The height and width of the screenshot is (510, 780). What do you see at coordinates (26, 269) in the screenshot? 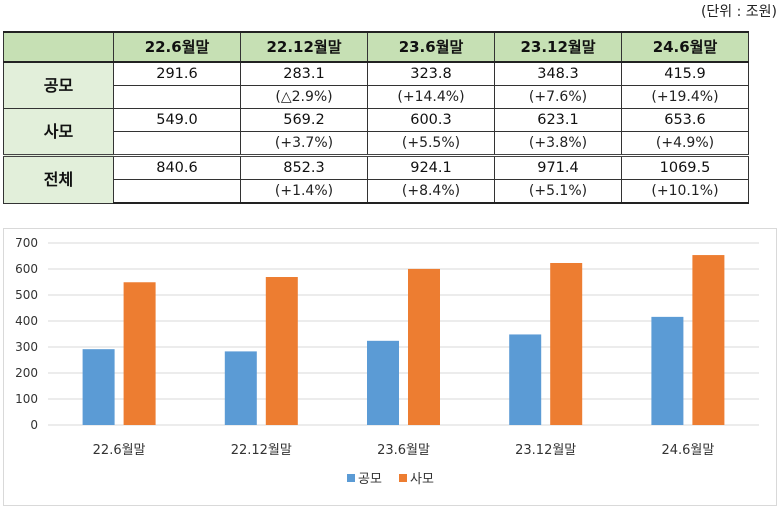
I see `y-tick-label: 600` at bounding box center [26, 269].